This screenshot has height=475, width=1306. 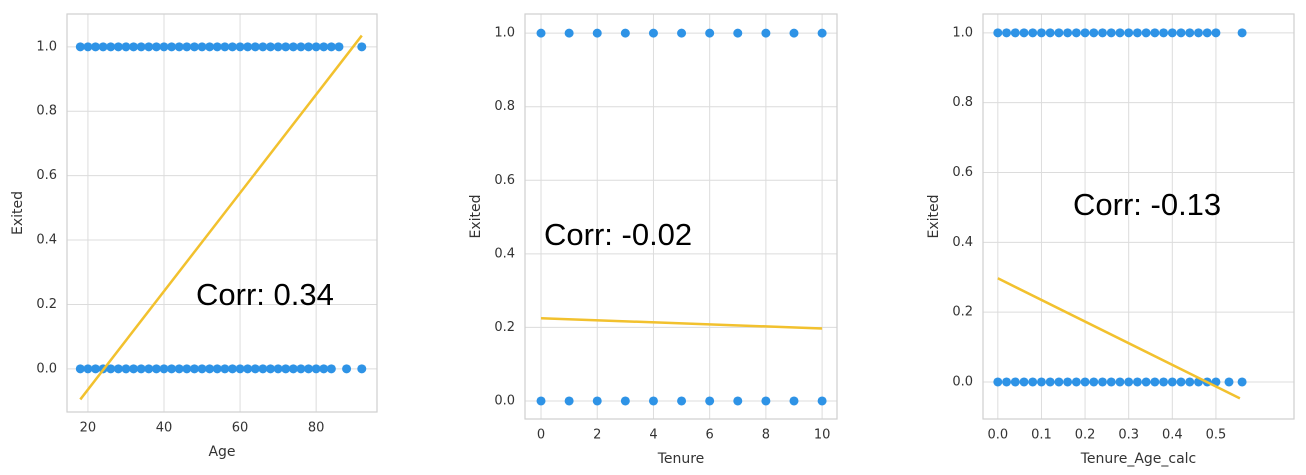 I want to click on x-tick-label: 2, so click(x=597, y=435).